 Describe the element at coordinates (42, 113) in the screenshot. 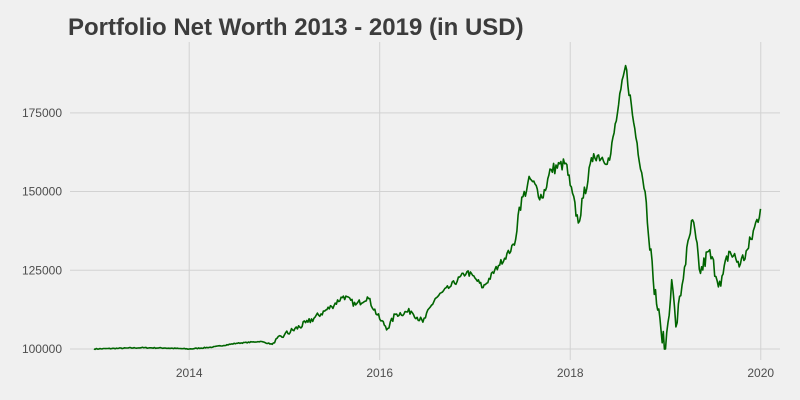

I see `y-tick-label: 175000` at that location.